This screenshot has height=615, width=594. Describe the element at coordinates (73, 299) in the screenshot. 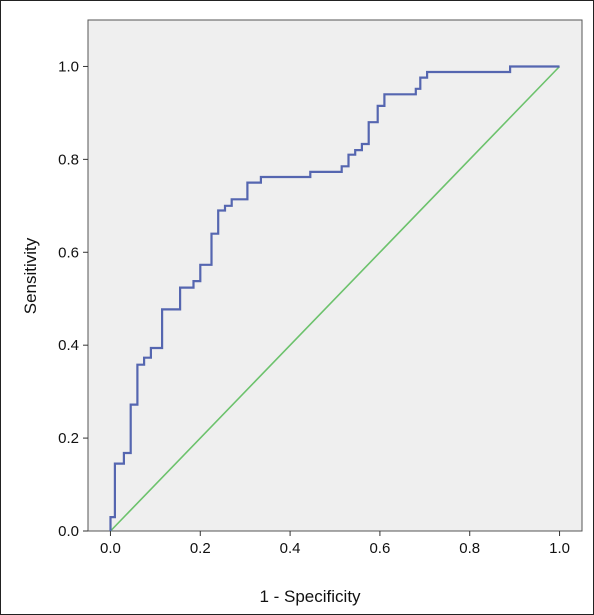

I see `y-axis: 0.0 0.2 0.4 0.6 0.8 1.0` at that location.